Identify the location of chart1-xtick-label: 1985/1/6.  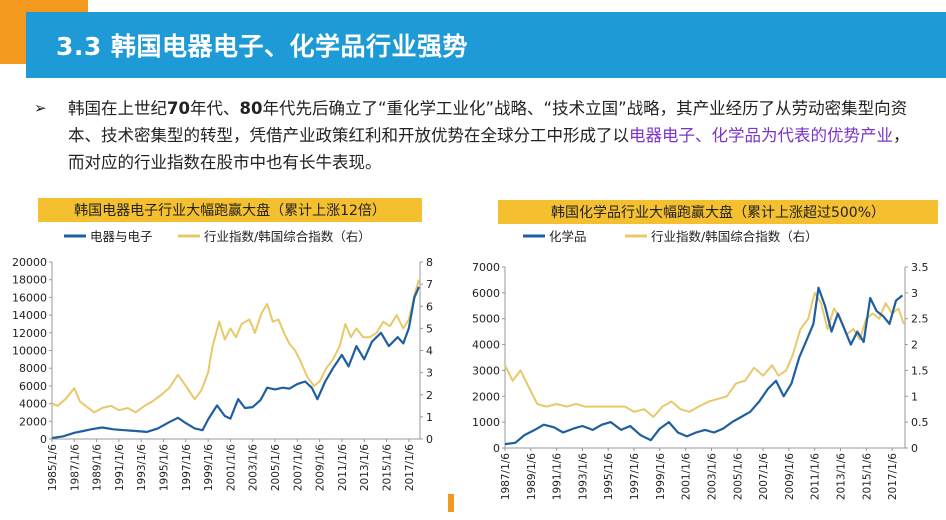
(53, 467).